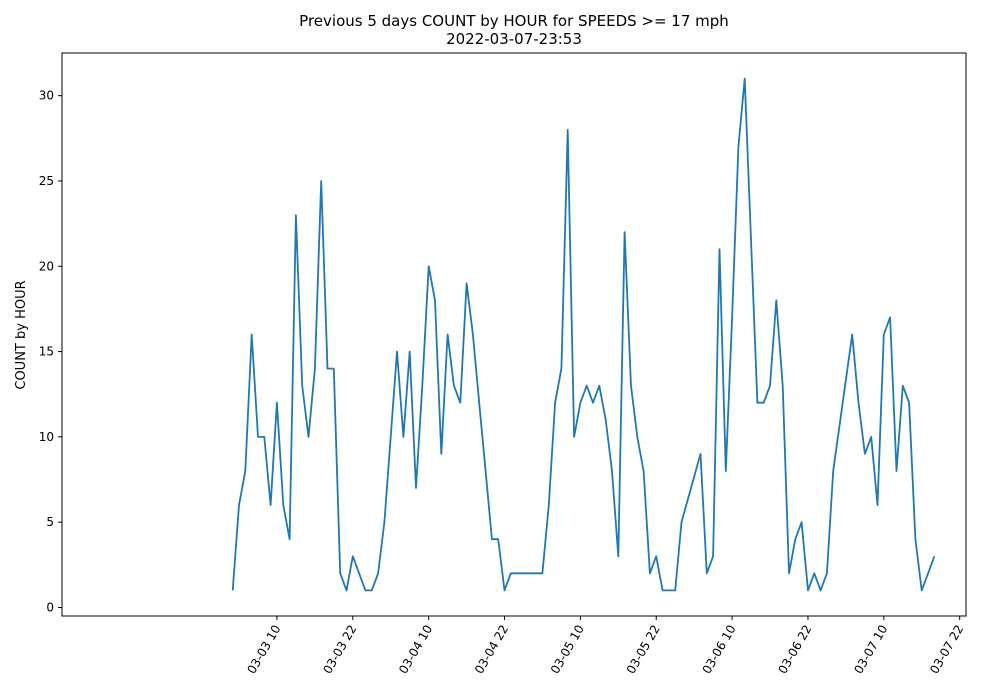  What do you see at coordinates (567, 650) in the screenshot?
I see `x-tick-label: 03-05 10` at bounding box center [567, 650].